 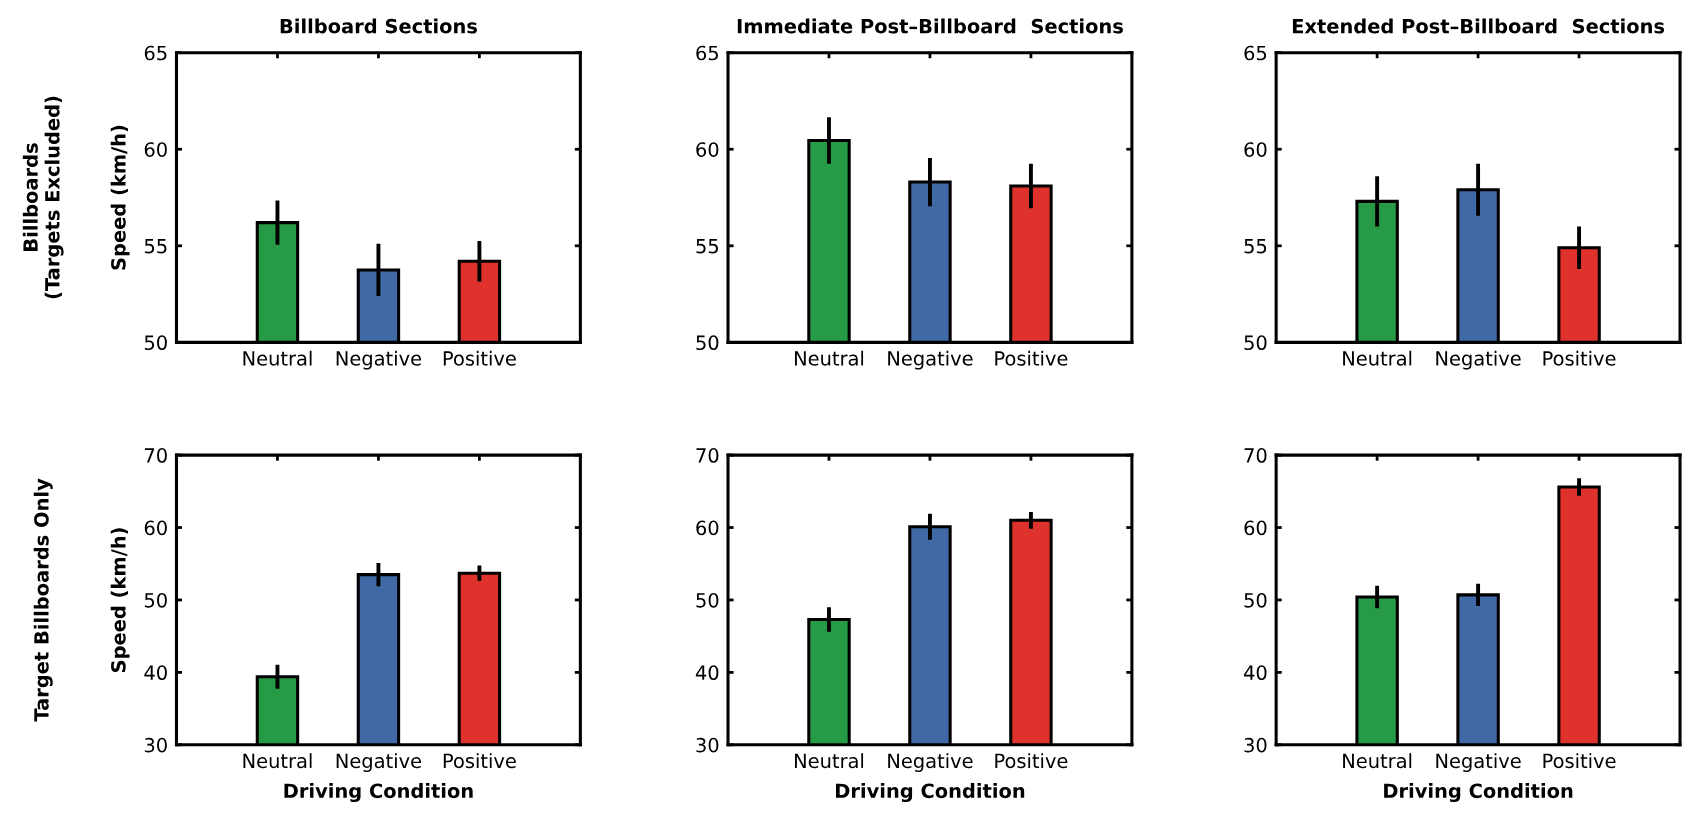 What do you see at coordinates (43, 197) in the screenshot?
I see `text: Billboards (Targets Excluded)` at bounding box center [43, 197].